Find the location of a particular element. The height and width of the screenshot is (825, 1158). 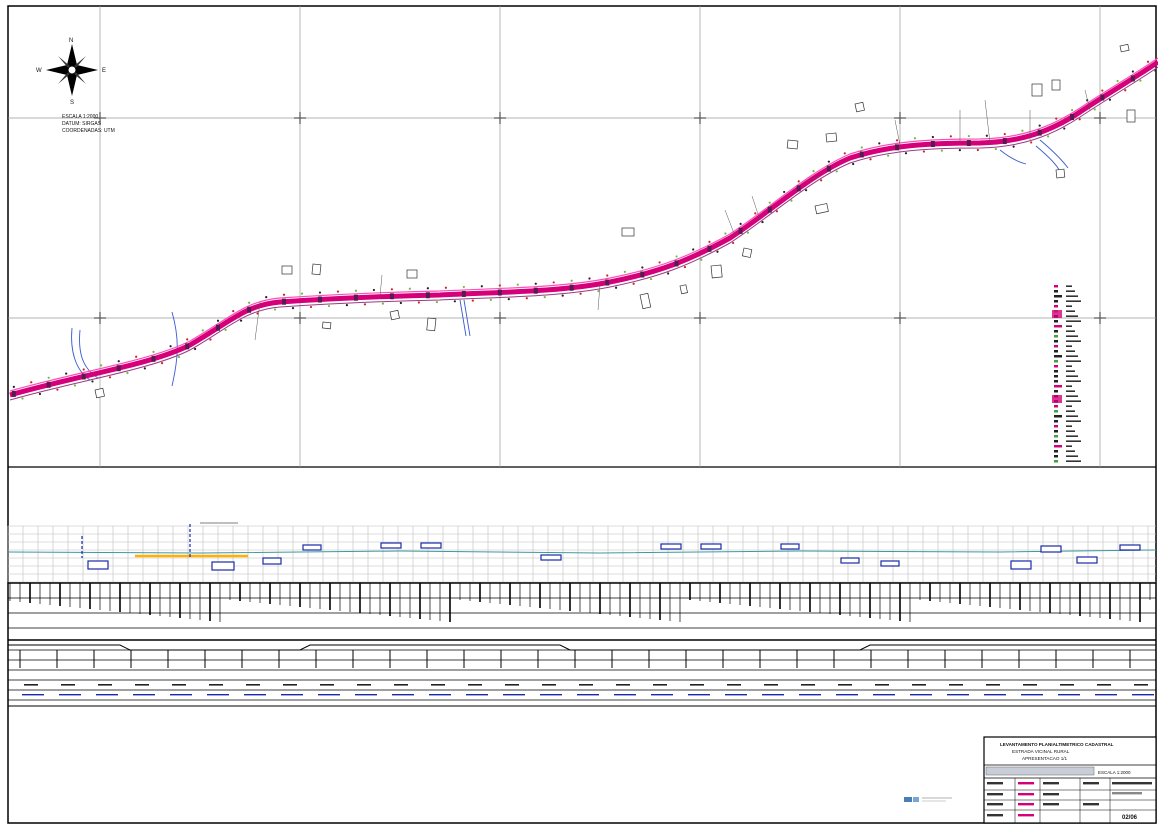

curvature-band is located at coordinates (582, 647).